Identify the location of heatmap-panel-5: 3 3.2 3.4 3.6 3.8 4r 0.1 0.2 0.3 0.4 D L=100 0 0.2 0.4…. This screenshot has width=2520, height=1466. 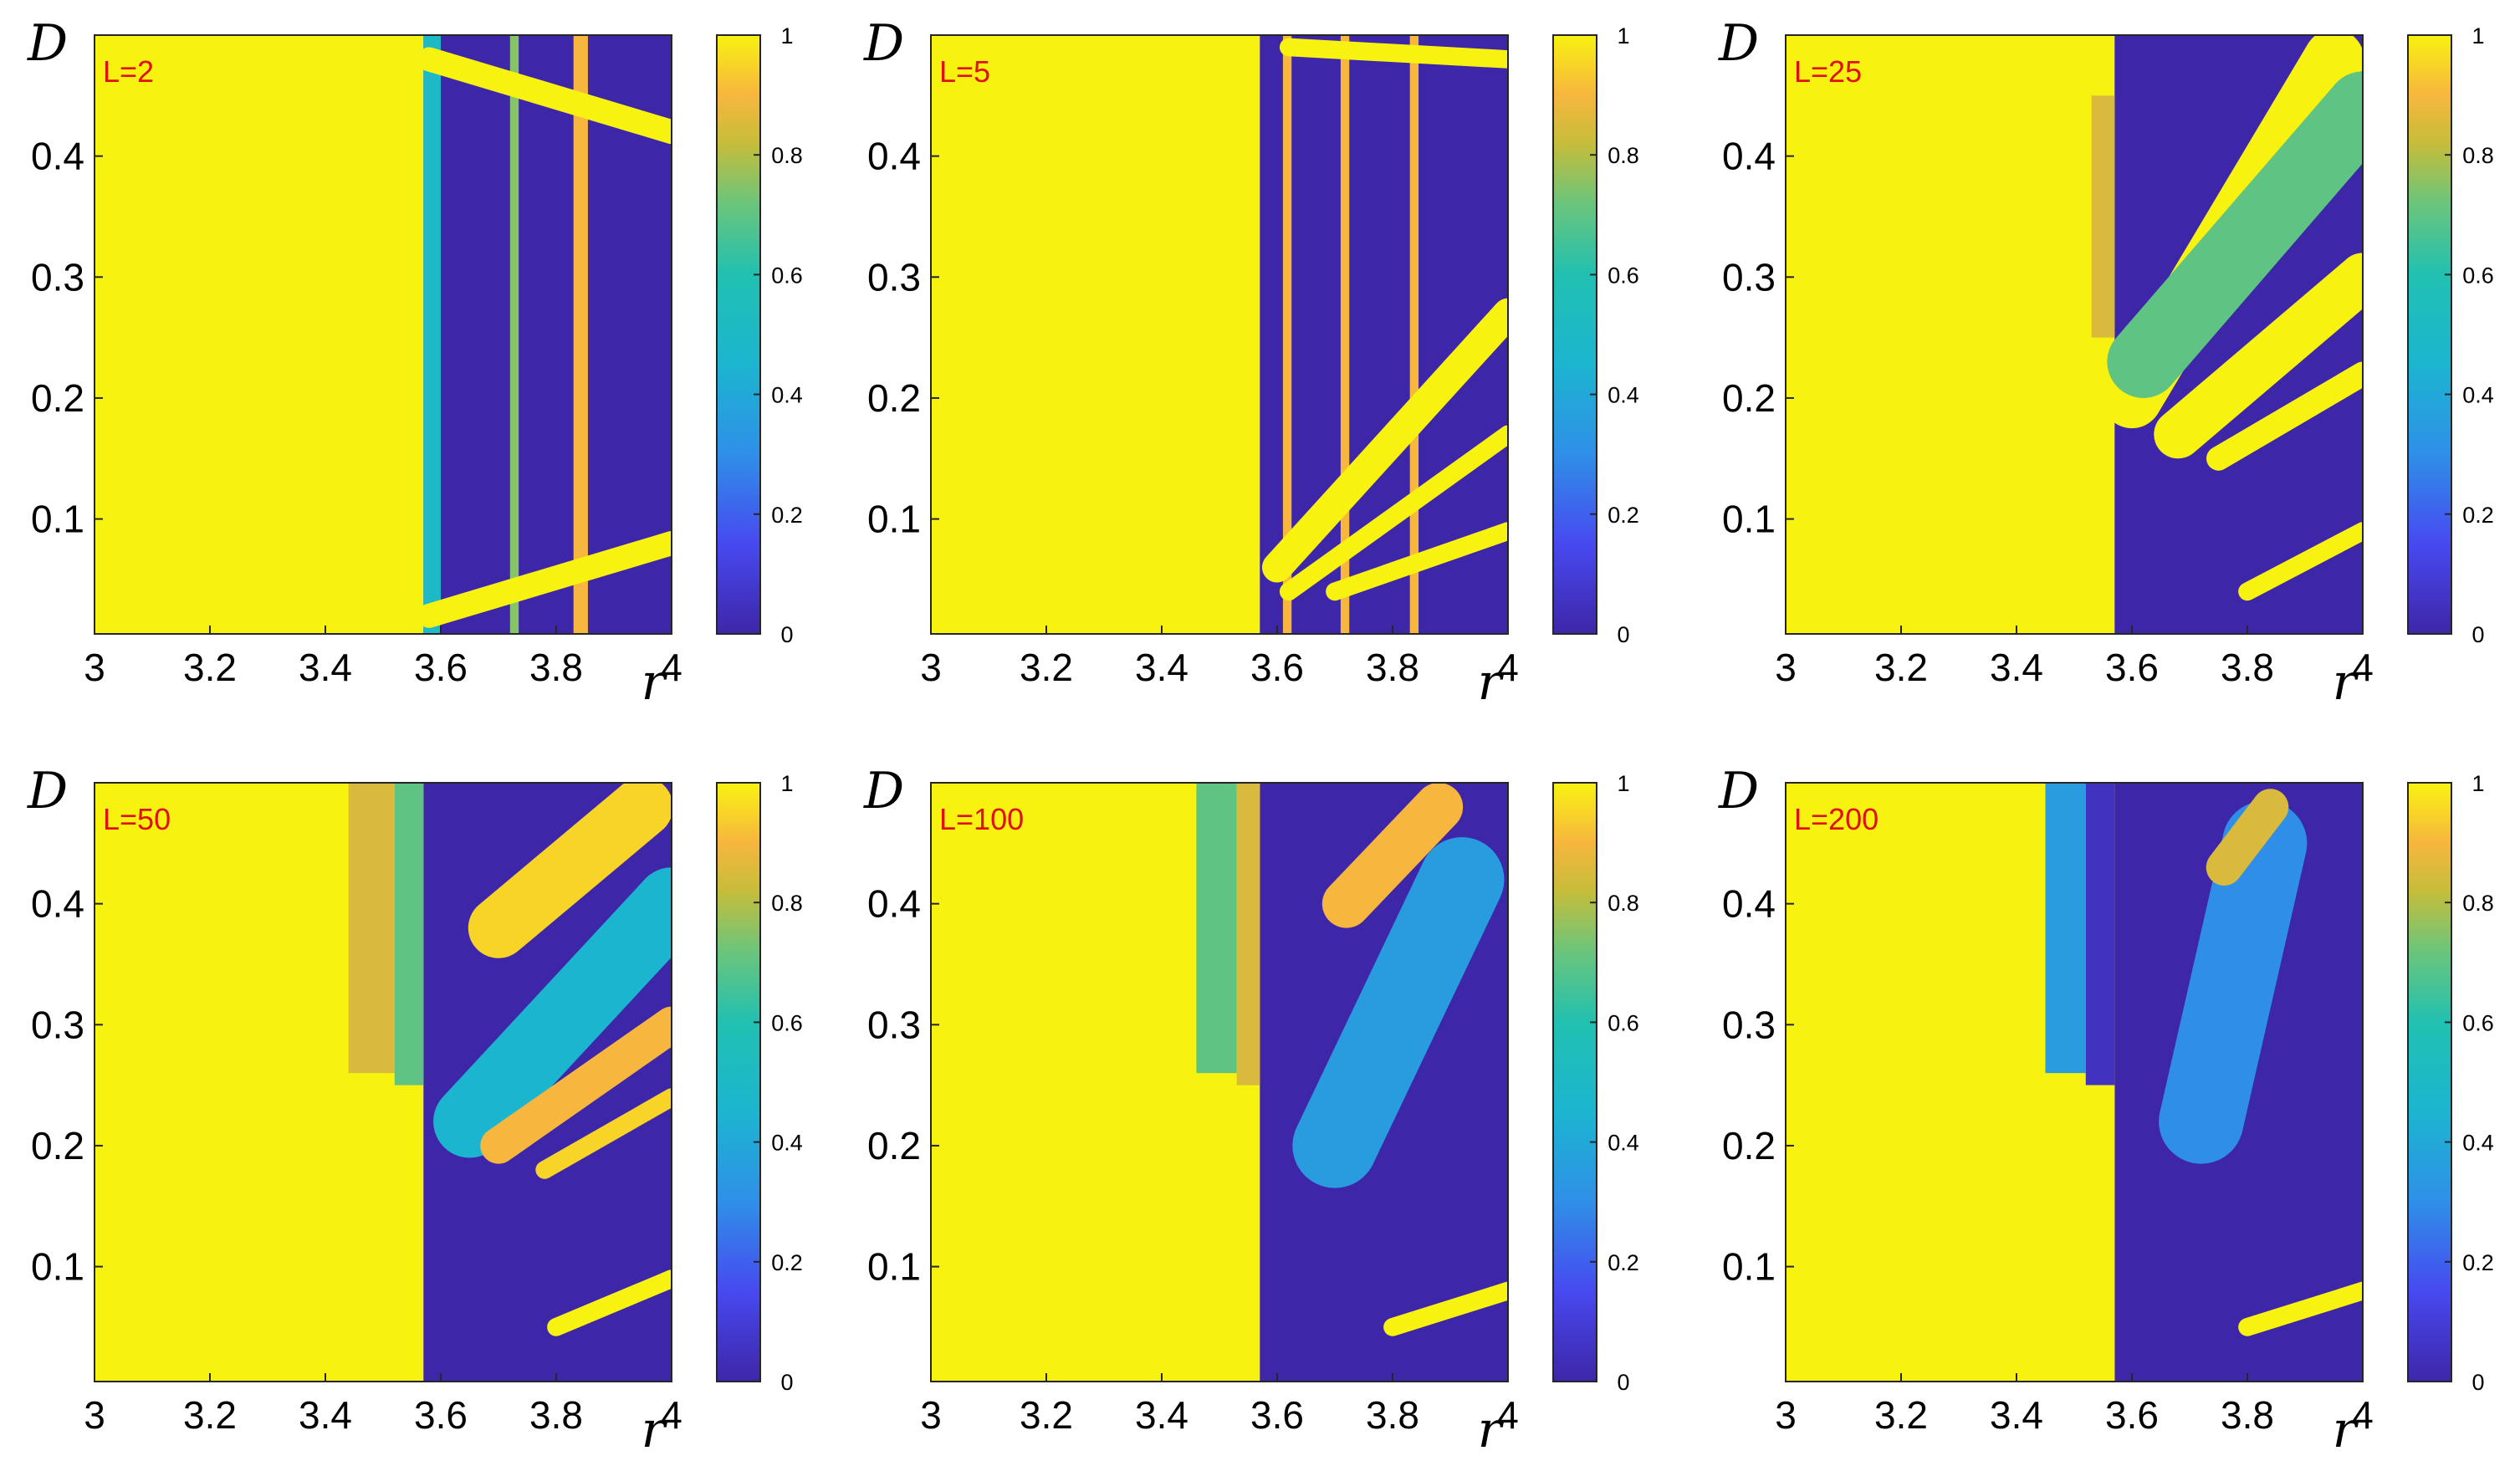
(1251, 1110).